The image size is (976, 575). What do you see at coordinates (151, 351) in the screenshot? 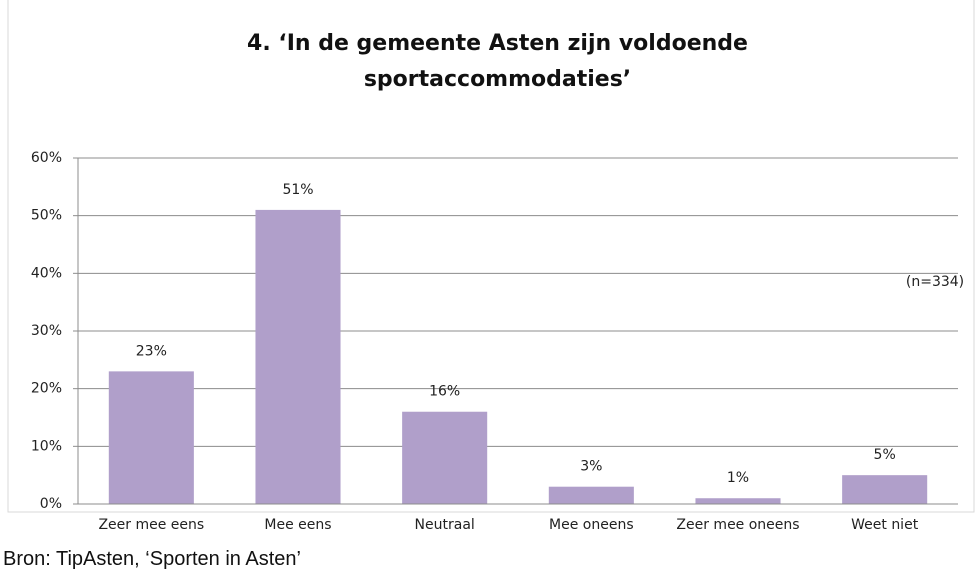
I see `data-label: 23%` at bounding box center [151, 351].